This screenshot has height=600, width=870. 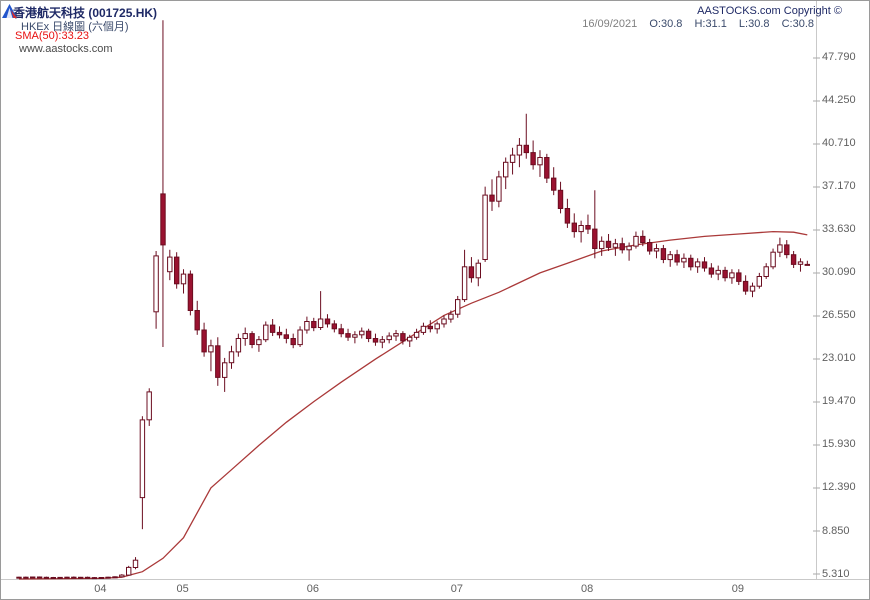 I want to click on x-axis-label: 06, so click(x=312, y=589).